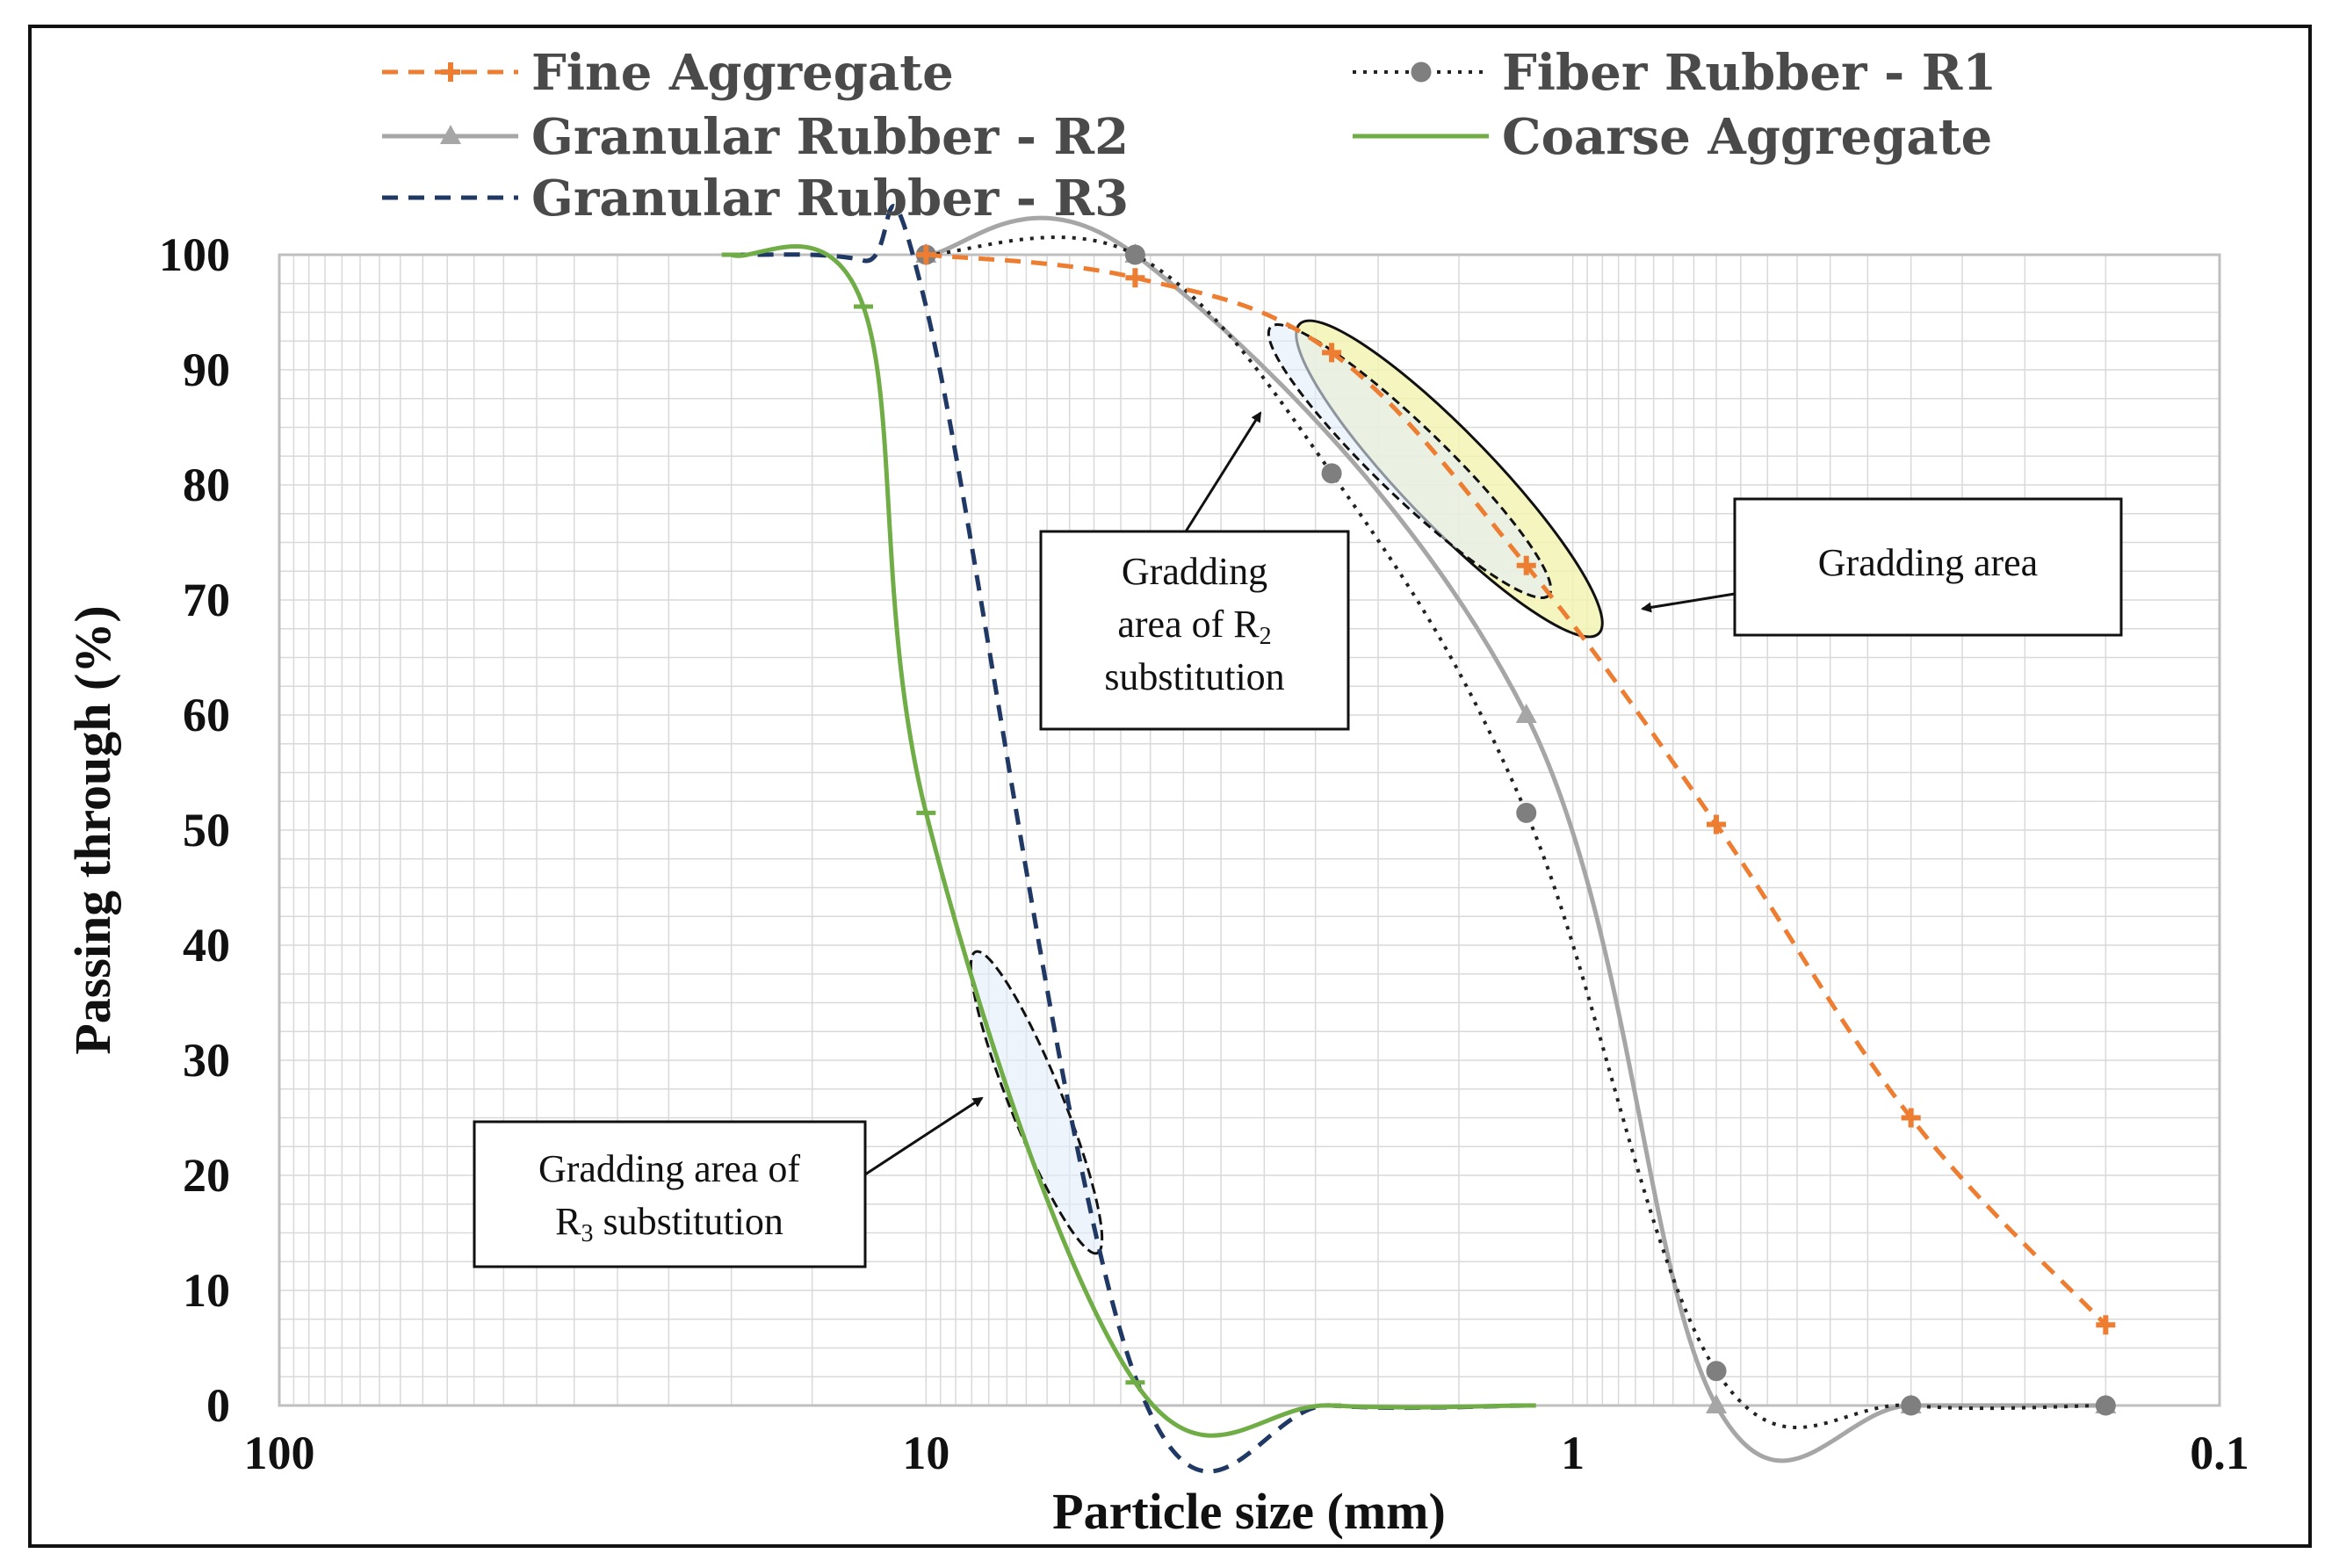 The width and height of the screenshot is (2332, 1568). I want to click on annotation-gradding-area: Gradding area, so click(1882, 567).